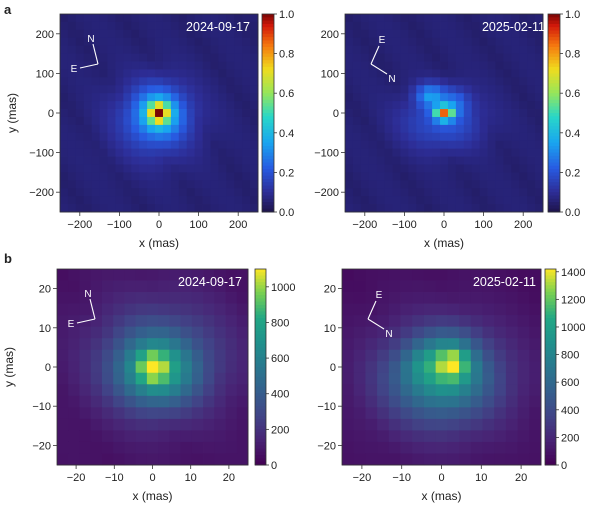 The height and width of the screenshot is (515, 590). Describe the element at coordinates (8, 9) in the screenshot. I see `panel-label-a: a` at that location.